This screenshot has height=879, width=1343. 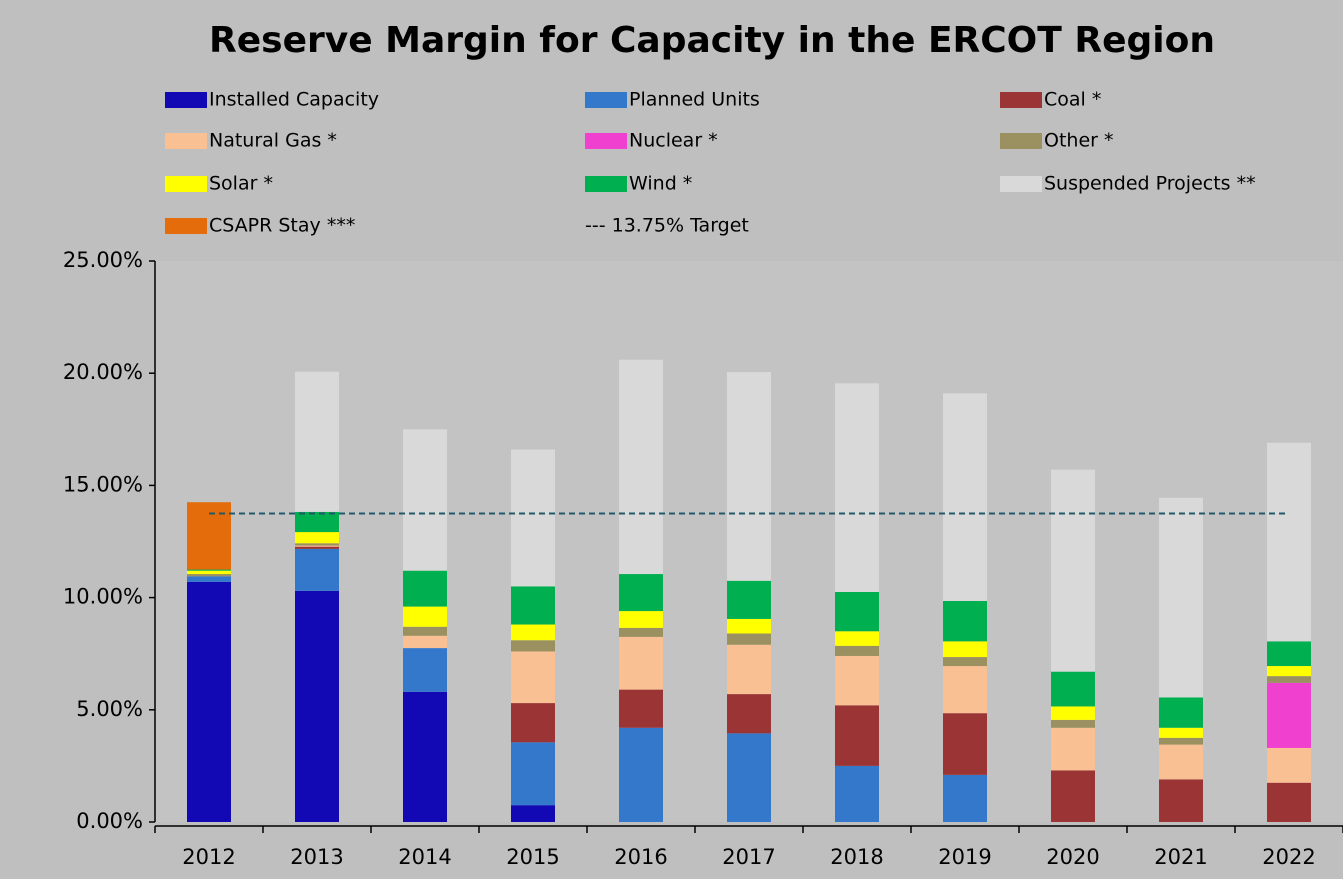 I want to click on x-tick-label: 2017, so click(x=748, y=857).